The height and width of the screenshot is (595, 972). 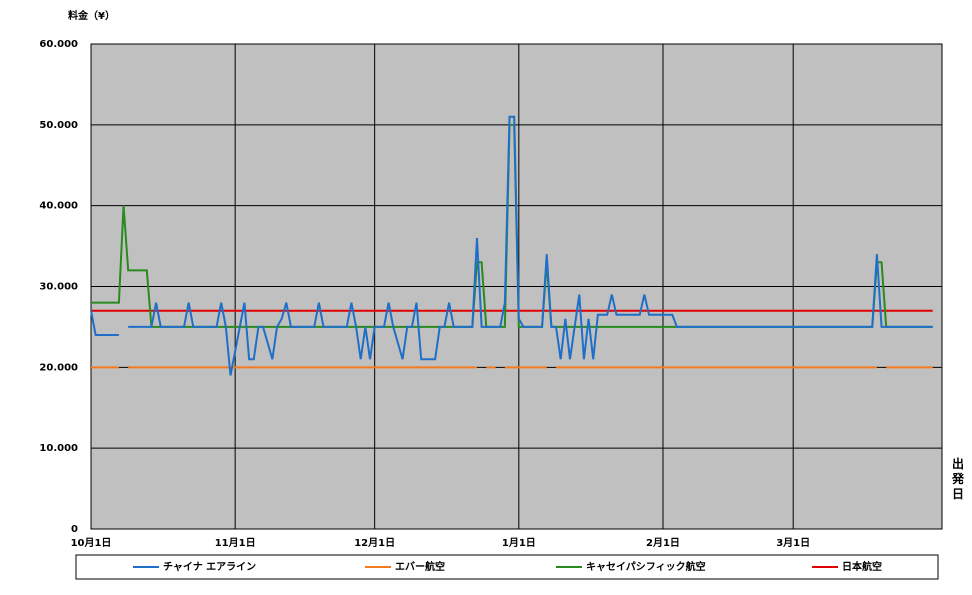 What do you see at coordinates (663, 543) in the screenshot?
I see `x-tick-label: 2月1日` at bounding box center [663, 543].